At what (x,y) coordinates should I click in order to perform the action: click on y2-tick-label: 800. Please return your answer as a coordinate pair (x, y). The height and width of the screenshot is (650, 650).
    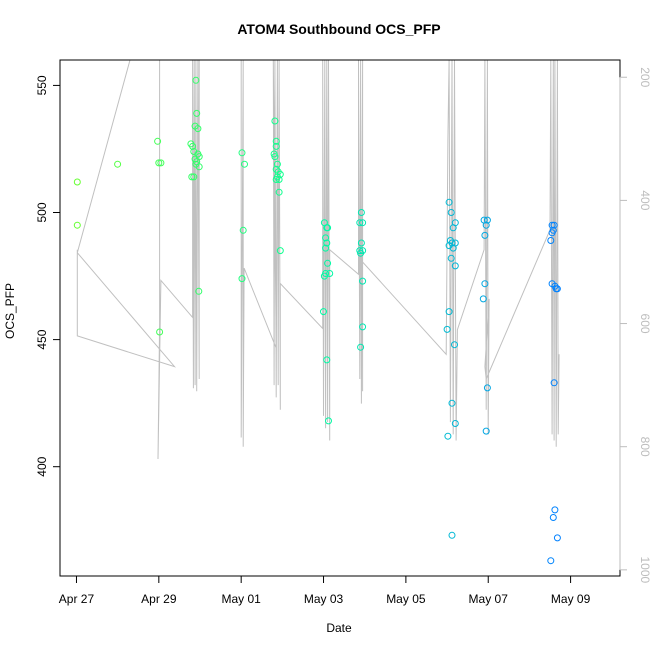
    Looking at the image, I should click on (644, 447).